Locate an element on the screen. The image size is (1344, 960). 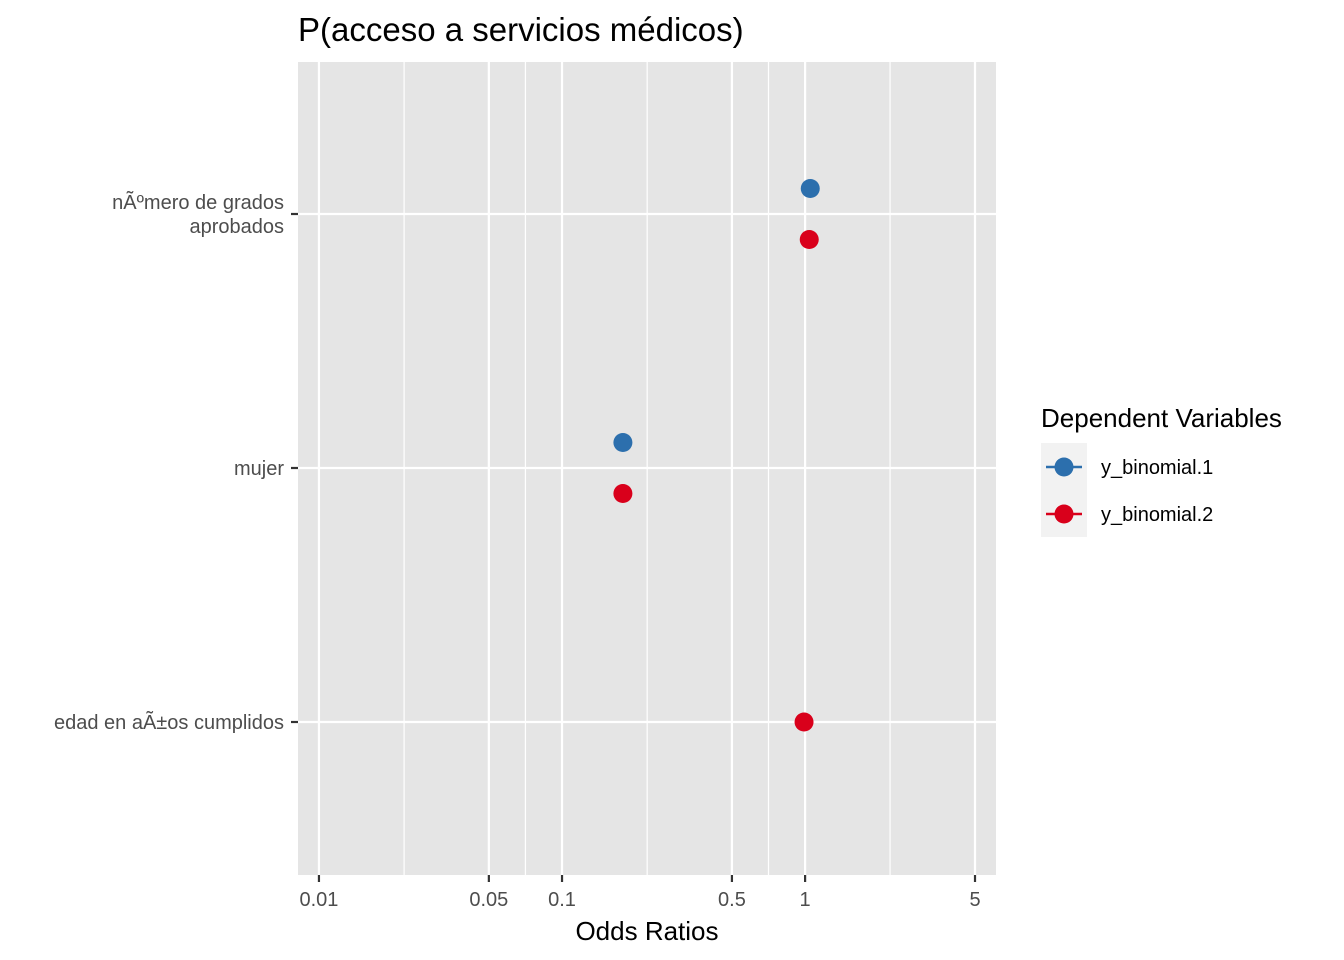
y-tick-label: edad en aÃ±os cumplidos is located at coordinates (169, 722).